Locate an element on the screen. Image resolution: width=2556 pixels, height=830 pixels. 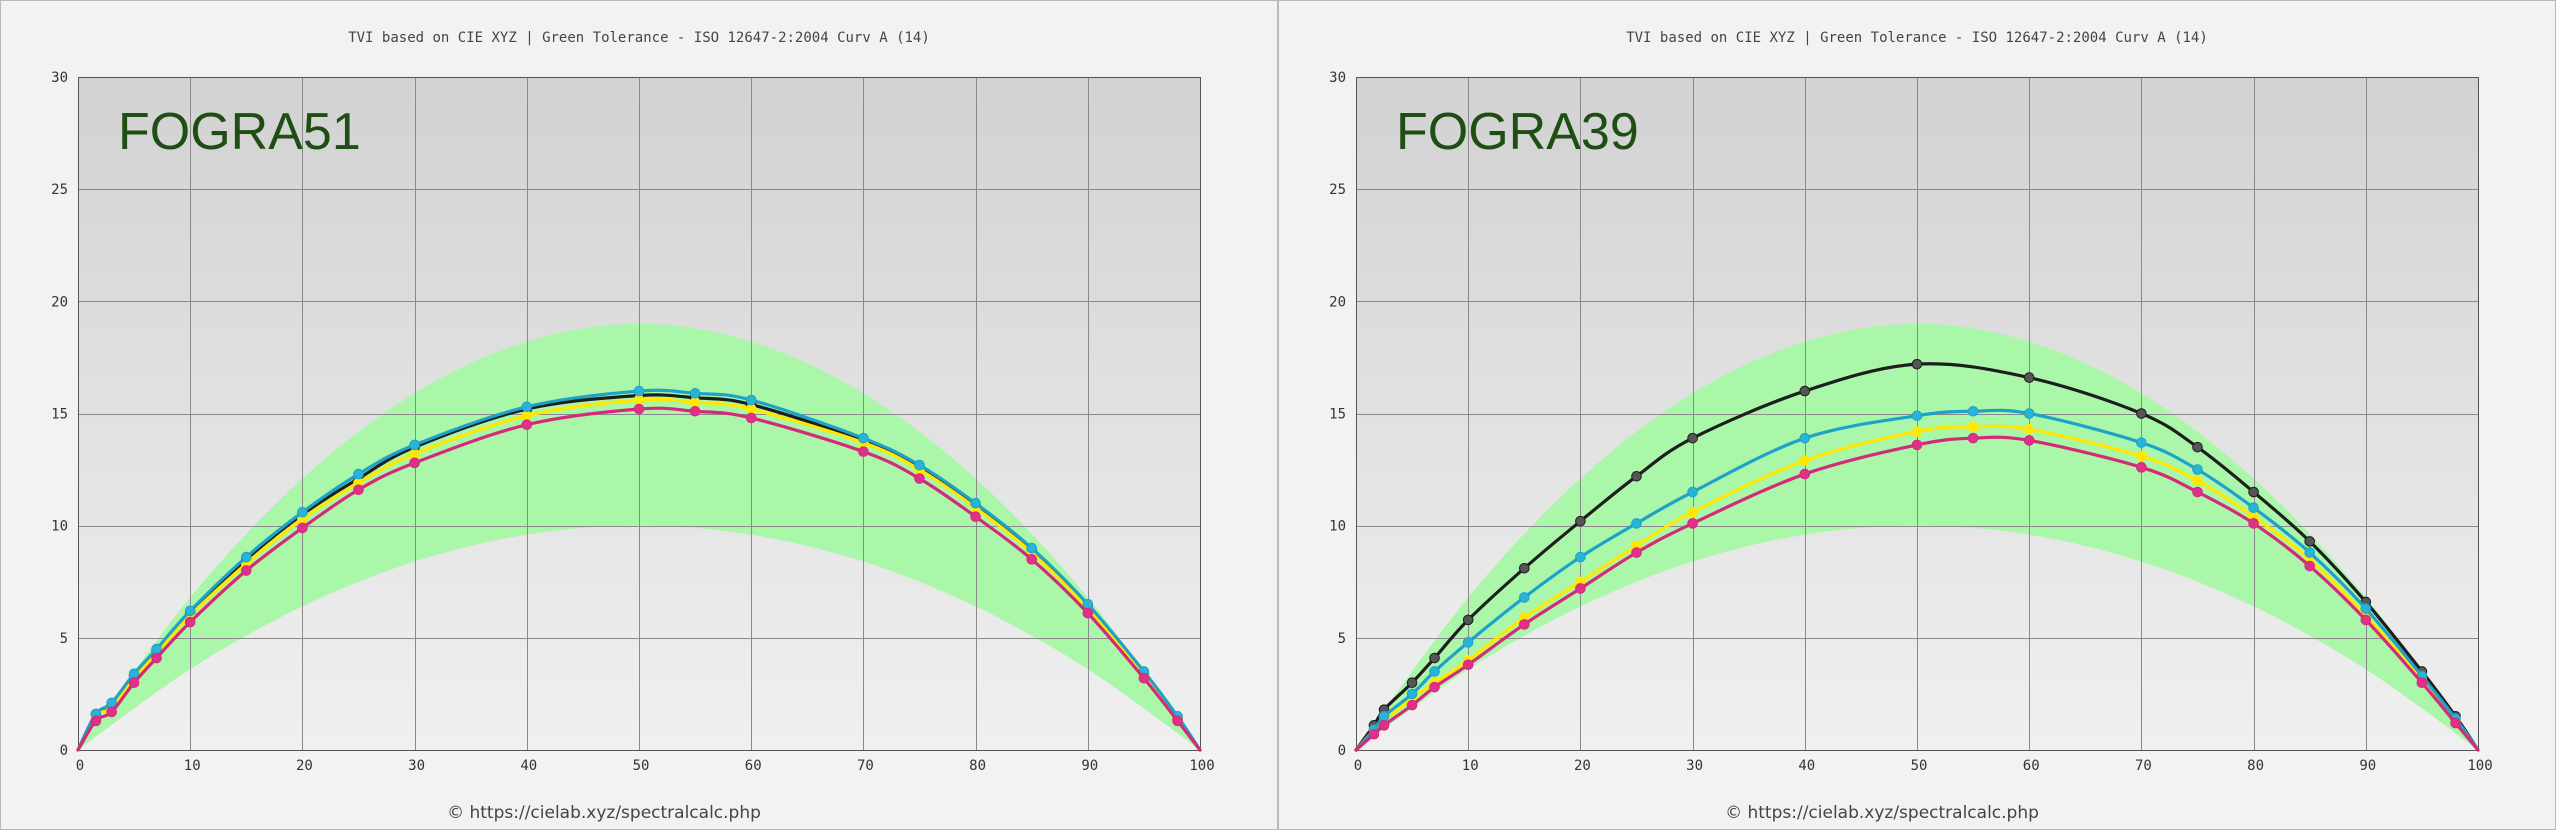
x-tick-label: 20 is located at coordinates (304, 766).